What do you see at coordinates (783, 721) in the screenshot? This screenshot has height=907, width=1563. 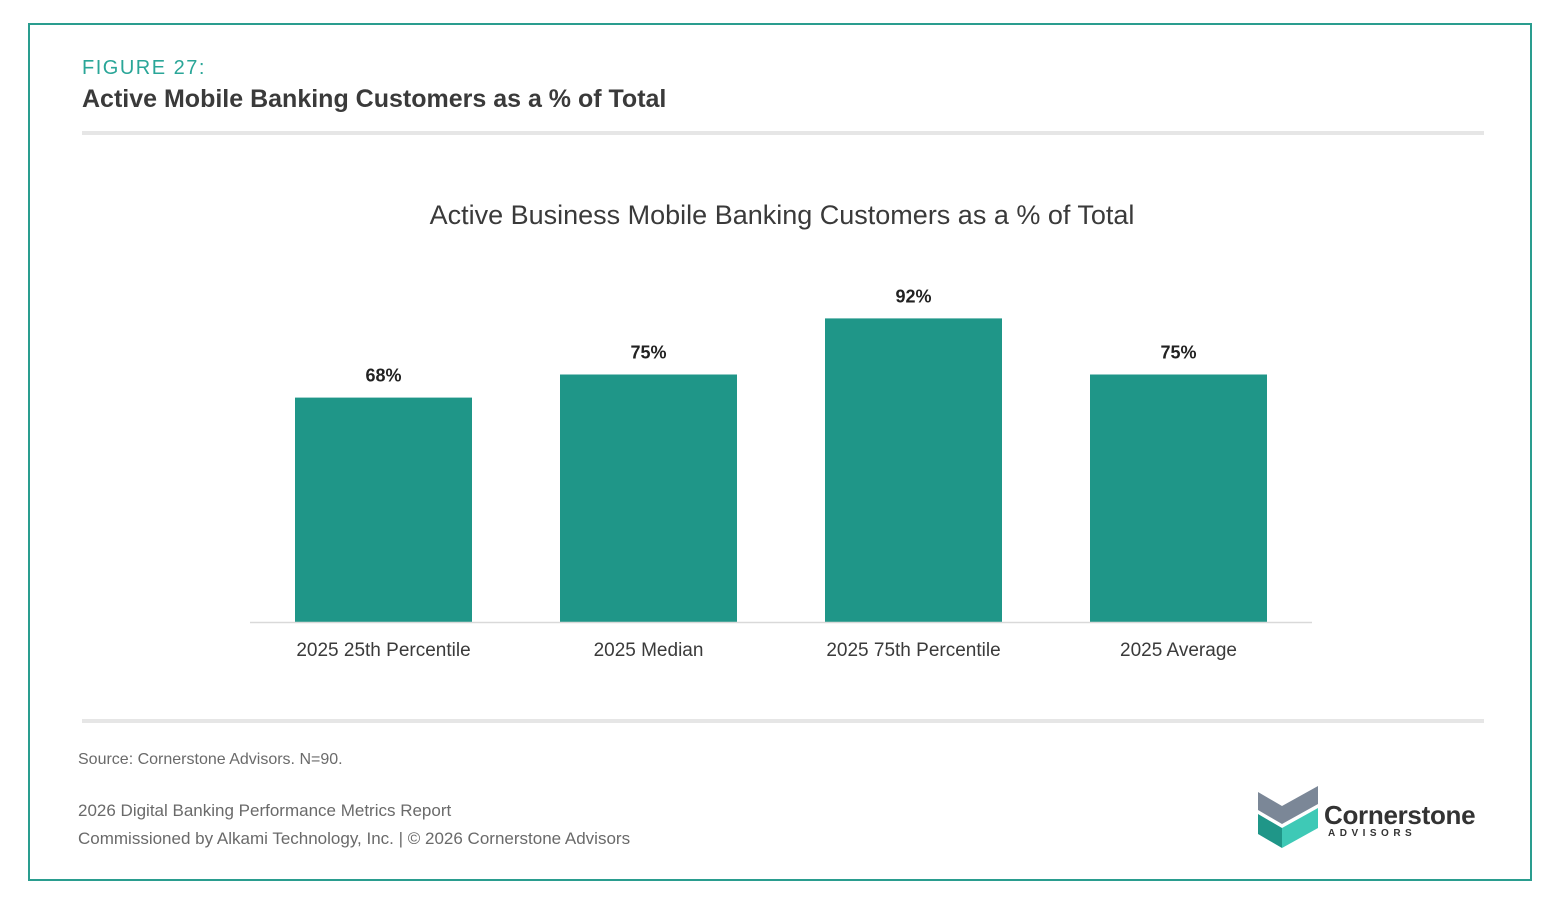 I see `bottom-divider` at bounding box center [783, 721].